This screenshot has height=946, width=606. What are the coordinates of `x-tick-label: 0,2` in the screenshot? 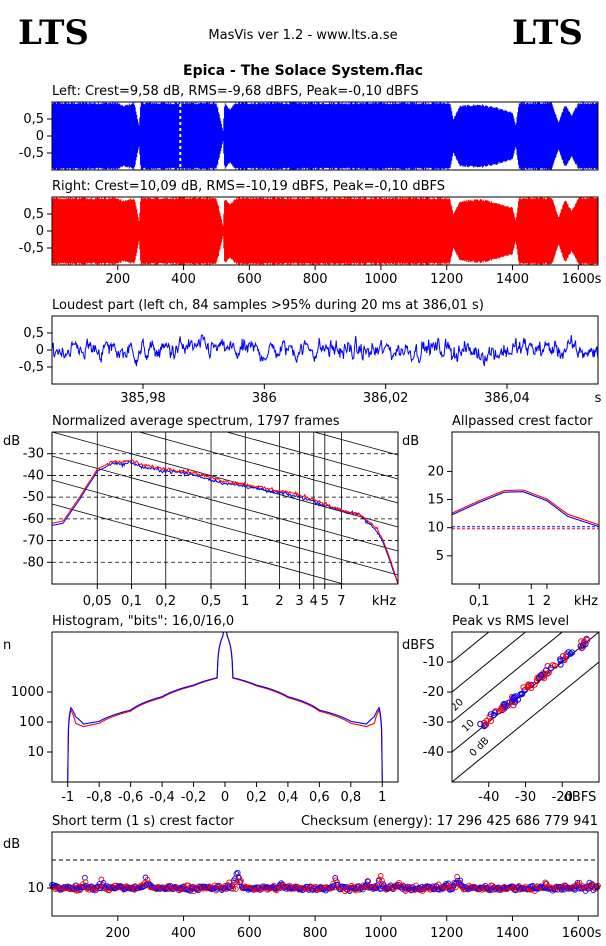 It's located at (165, 601).